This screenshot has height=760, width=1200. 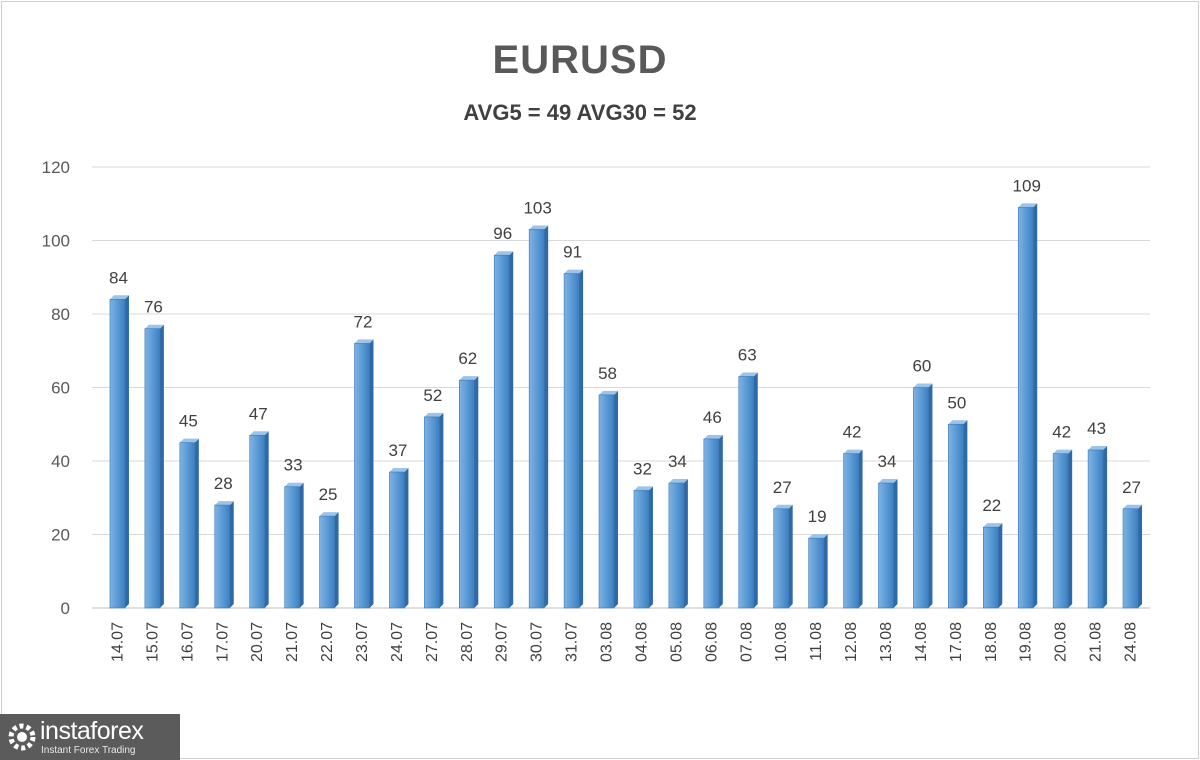 I want to click on x-tick-label: 05.08, so click(x=676, y=642).